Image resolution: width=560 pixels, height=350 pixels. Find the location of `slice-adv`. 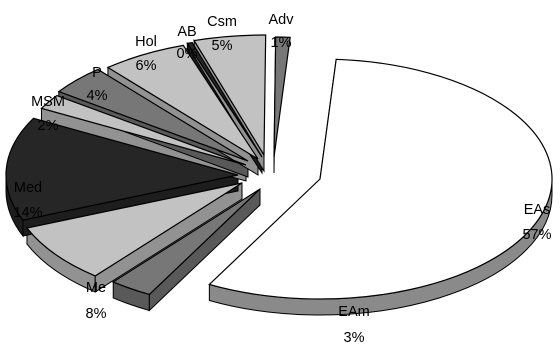

slice-adv is located at coordinates (282, 97).